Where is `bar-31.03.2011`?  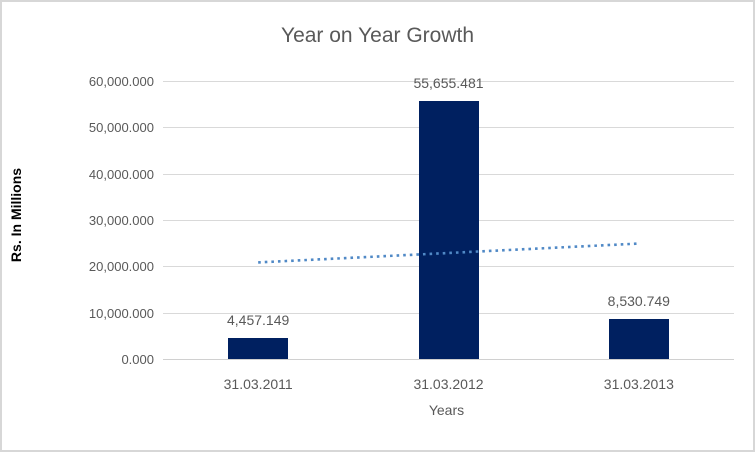
bar-31.03.2011 is located at coordinates (258, 348).